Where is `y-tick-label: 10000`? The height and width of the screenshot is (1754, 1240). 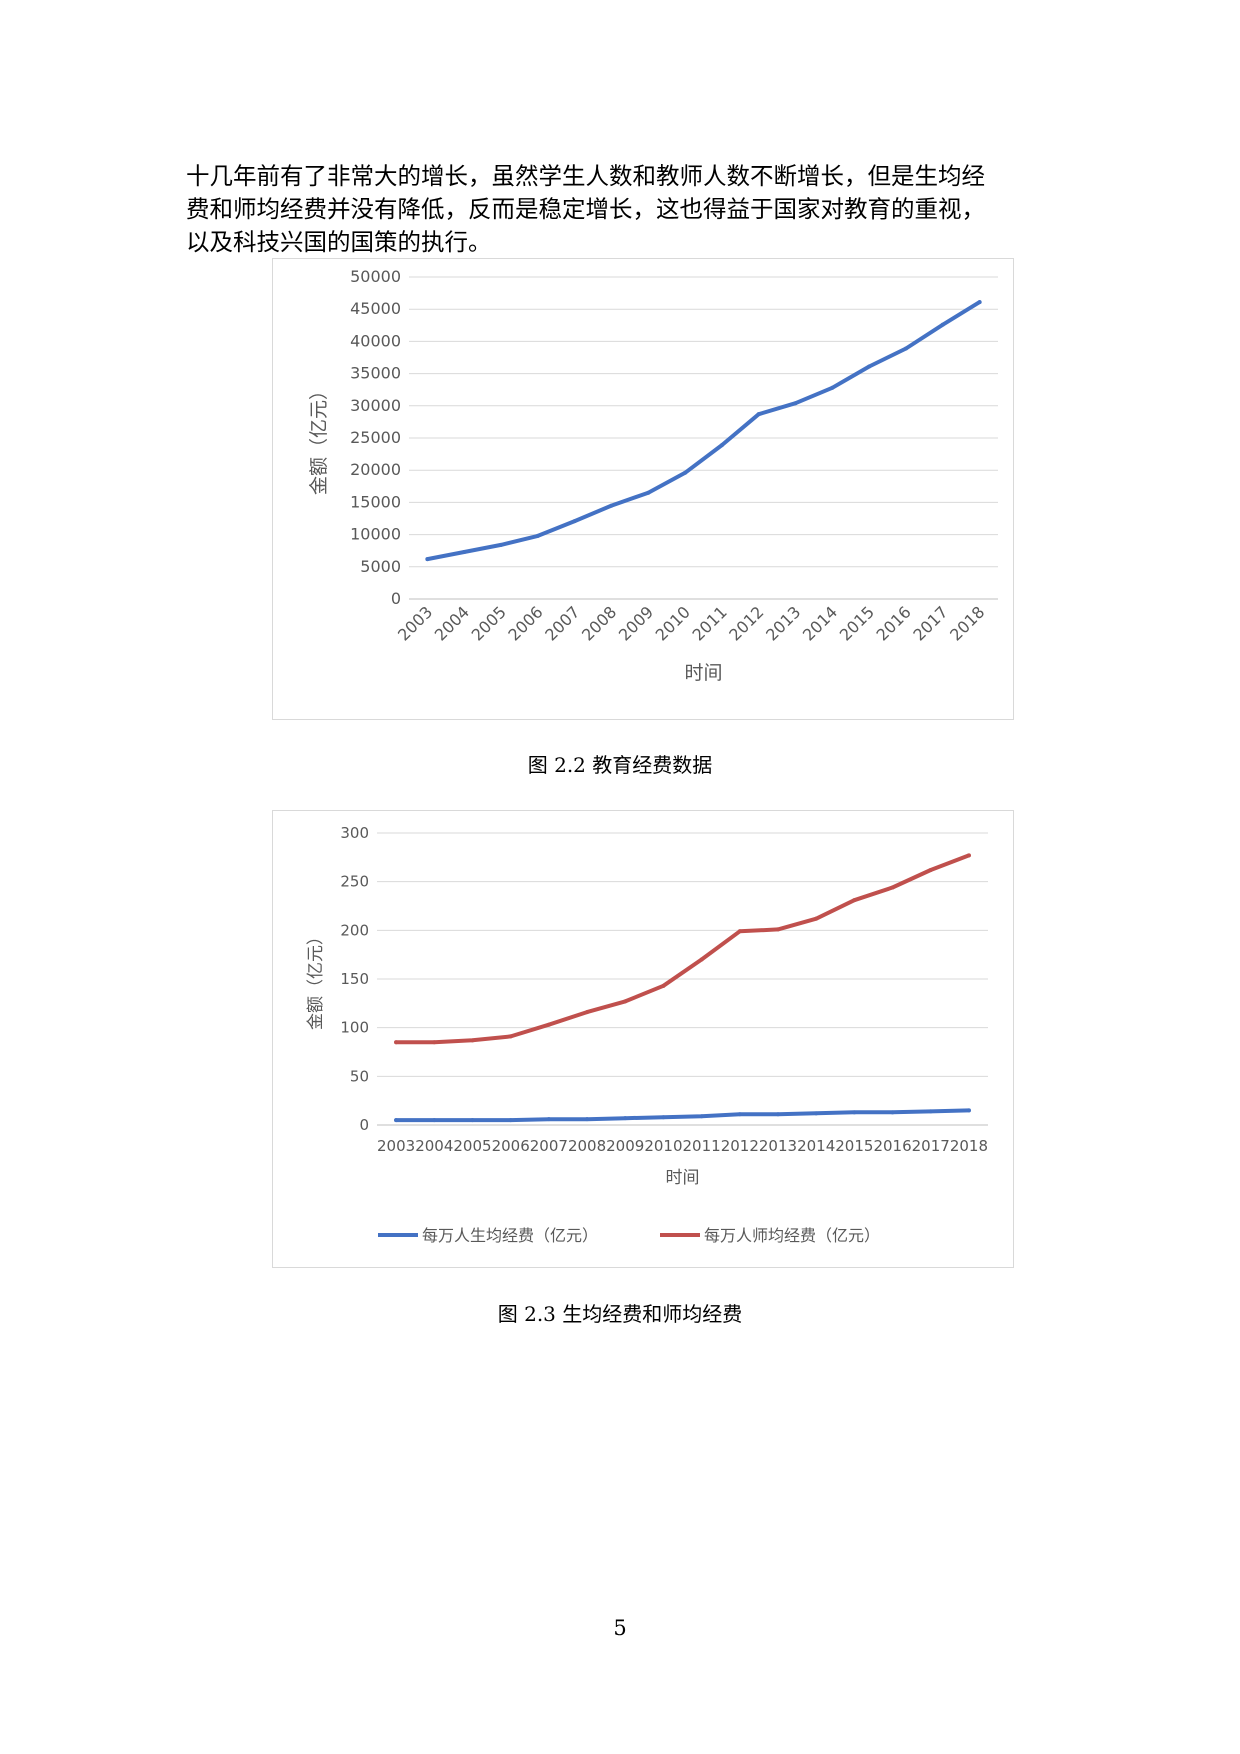 y-tick-label: 10000 is located at coordinates (375, 534).